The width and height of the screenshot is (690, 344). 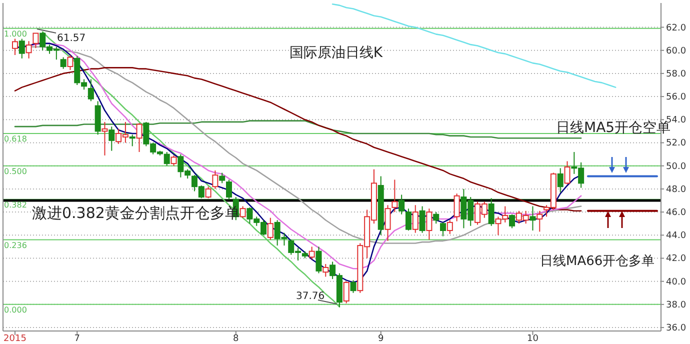 I want to click on y-tick-label: 36.0, so click(x=676, y=329).